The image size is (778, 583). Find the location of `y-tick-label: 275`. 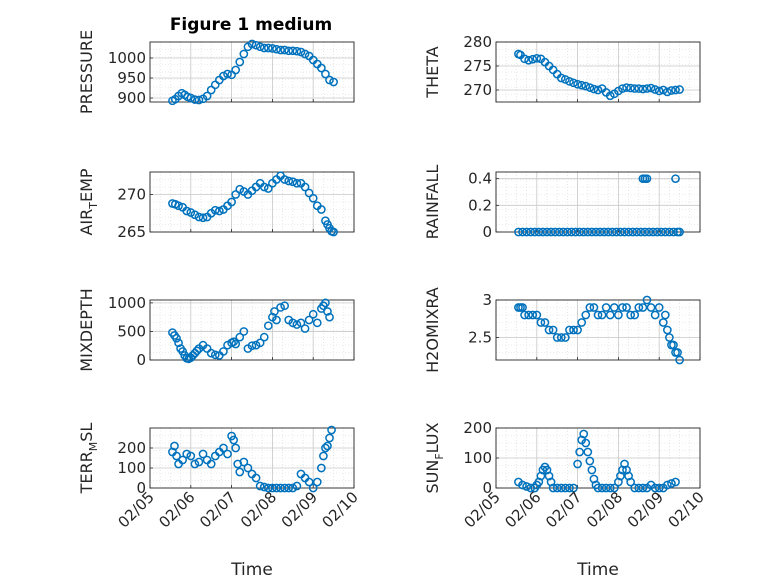

y-tick-label: 275 is located at coordinates (477, 66).